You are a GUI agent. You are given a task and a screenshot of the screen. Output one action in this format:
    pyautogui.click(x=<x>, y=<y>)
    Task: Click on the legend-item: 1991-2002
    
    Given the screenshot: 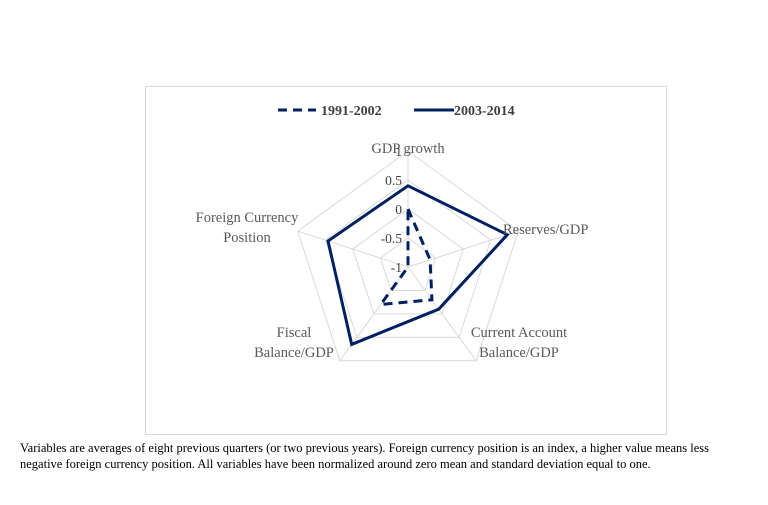 What is the action you would take?
    pyautogui.click(x=330, y=111)
    